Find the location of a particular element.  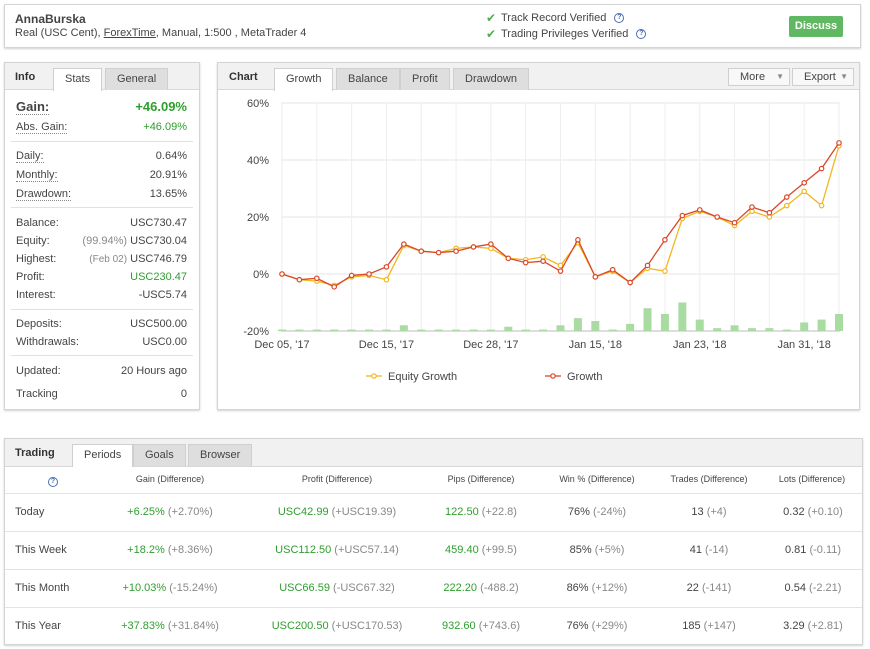

tab-goals: Goals is located at coordinates (159, 455).